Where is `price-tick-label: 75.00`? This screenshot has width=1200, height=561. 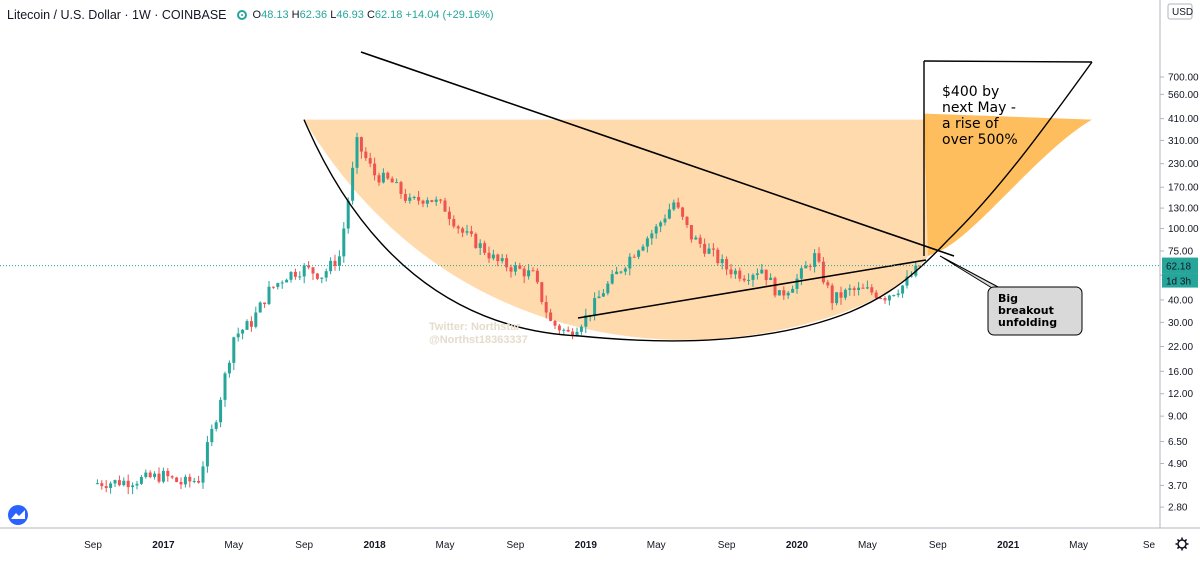
price-tick-label: 75.00 is located at coordinates (1180, 251).